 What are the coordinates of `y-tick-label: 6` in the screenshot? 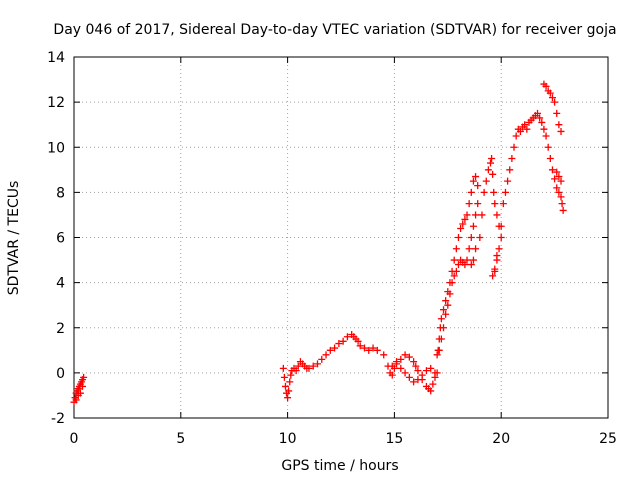 It's located at (60, 239).